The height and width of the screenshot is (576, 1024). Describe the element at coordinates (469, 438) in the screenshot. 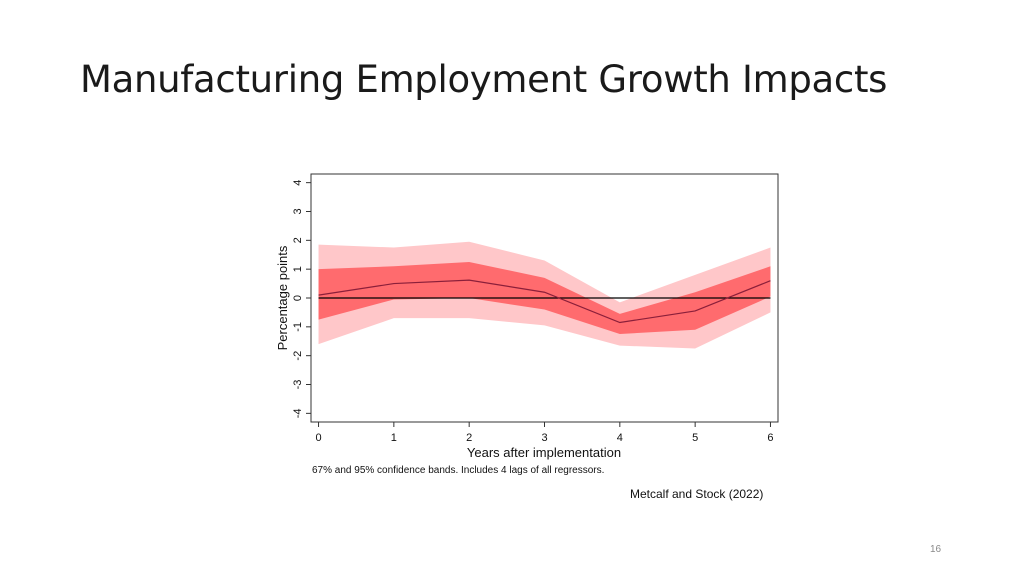

I see `x-tick-label: 2` at that location.